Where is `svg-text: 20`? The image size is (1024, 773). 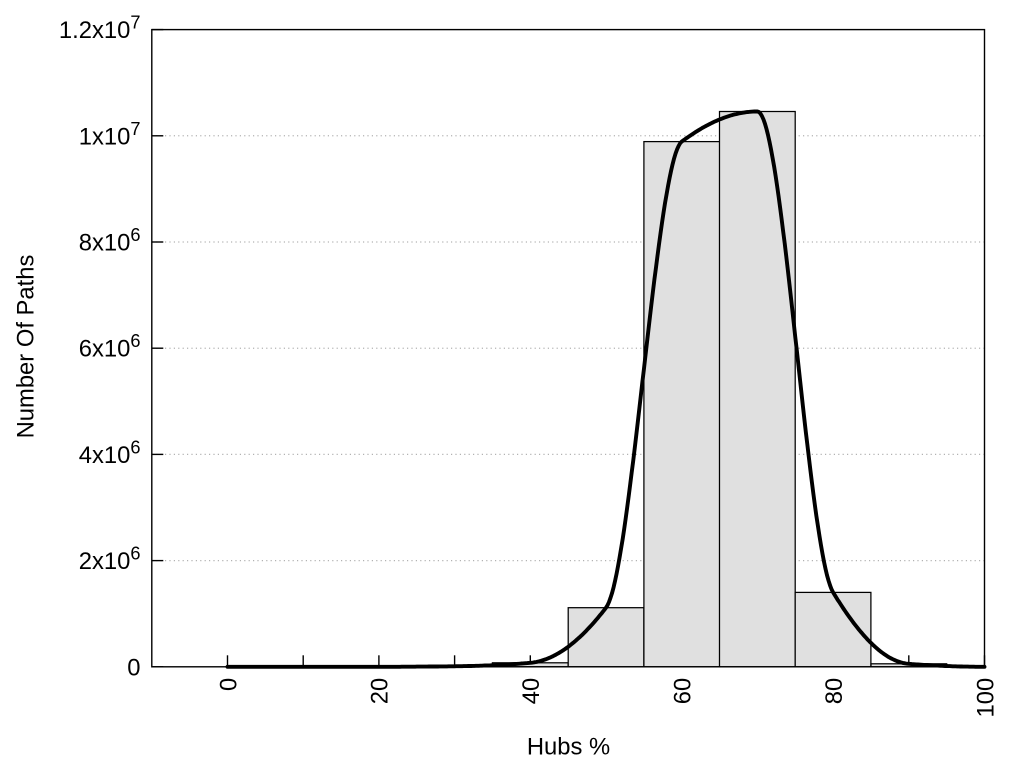
svg-text: 20 is located at coordinates (380, 691).